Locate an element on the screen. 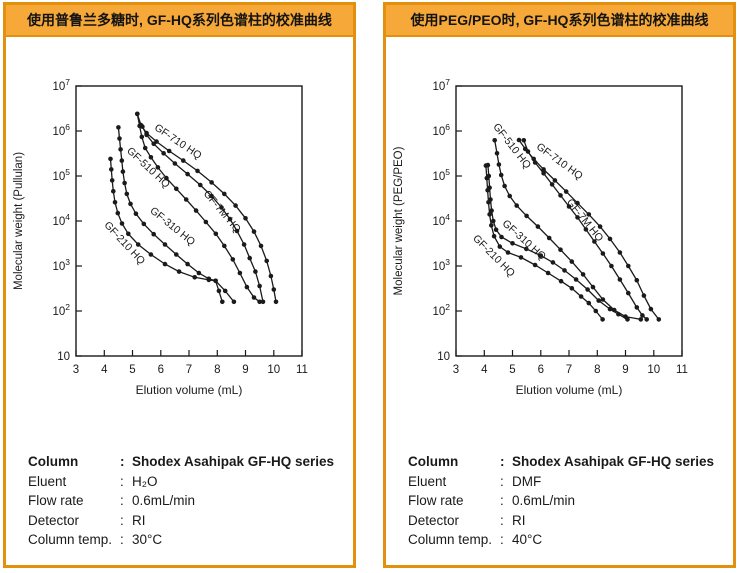 The image size is (739, 573). info-value: H₂O is located at coordinates (145, 481).